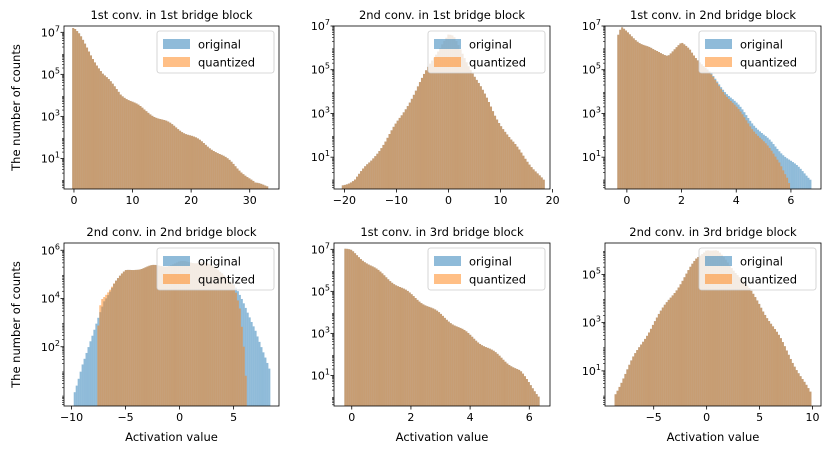  What do you see at coordinates (226, 280) in the screenshot?
I see `legend-label-quantized: quantized` at bounding box center [226, 280].